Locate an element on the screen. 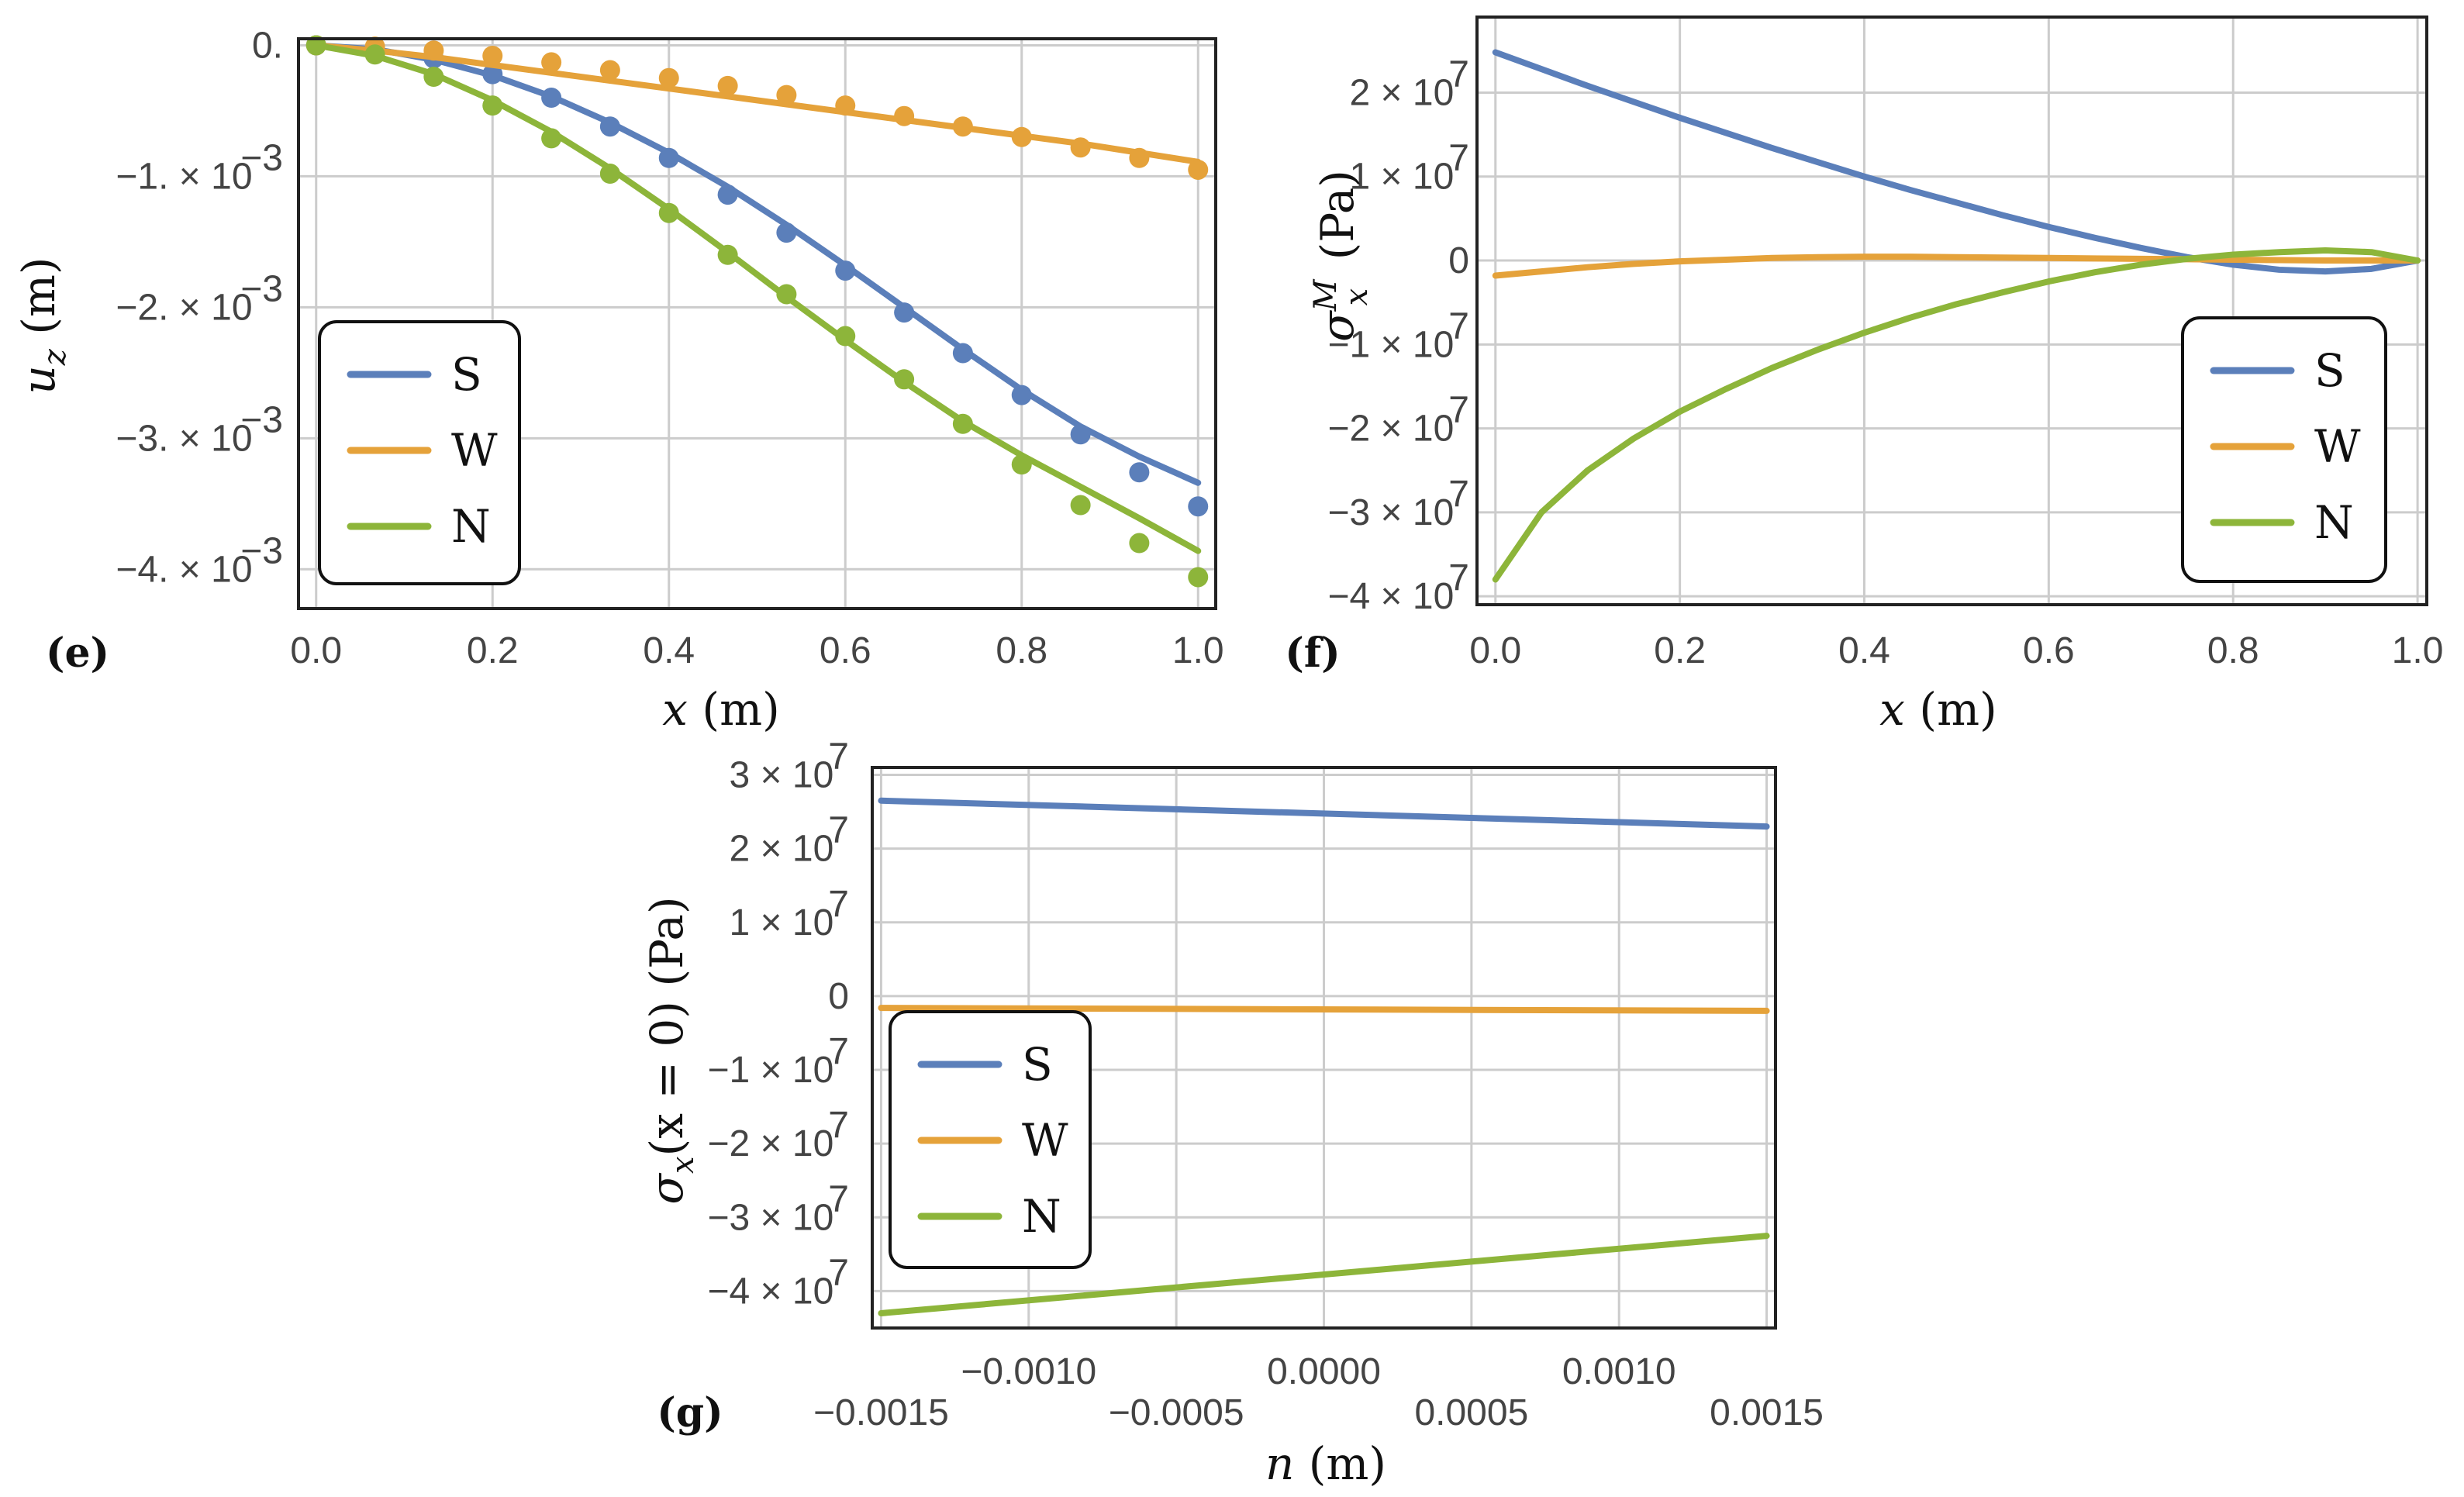  x-tick-label: −0.0010 is located at coordinates (1028, 1371).